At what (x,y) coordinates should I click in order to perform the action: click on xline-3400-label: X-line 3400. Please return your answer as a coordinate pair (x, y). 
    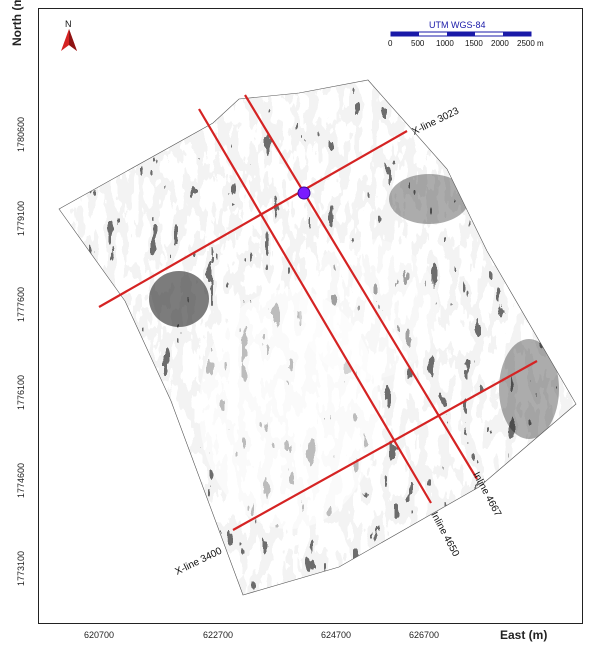
    Looking at the image, I should click on (198, 561).